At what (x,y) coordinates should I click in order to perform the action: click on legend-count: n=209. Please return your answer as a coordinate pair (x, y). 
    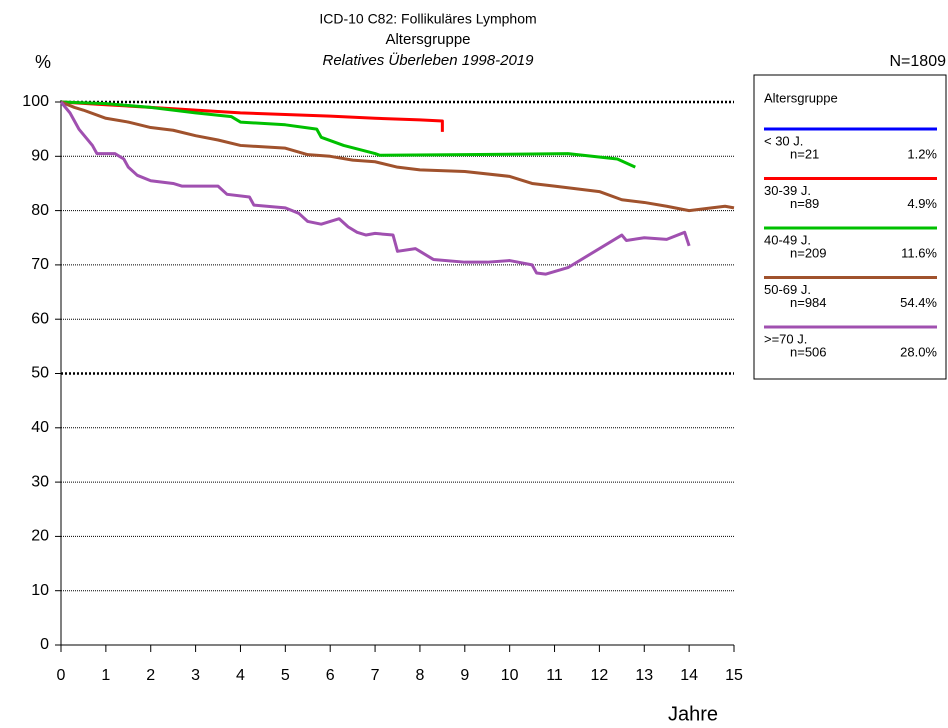
    Looking at the image, I should click on (808, 252).